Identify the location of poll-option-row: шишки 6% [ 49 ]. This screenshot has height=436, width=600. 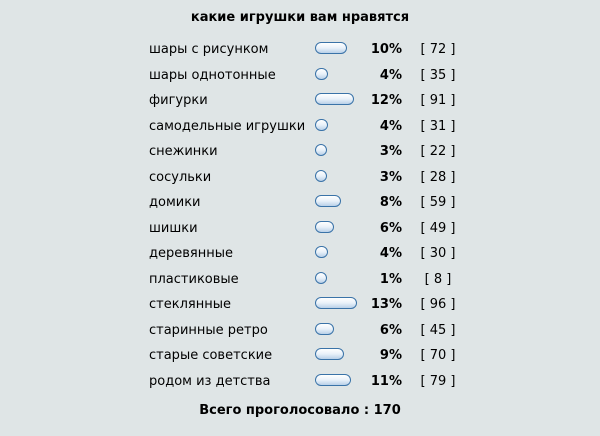
(300, 230).